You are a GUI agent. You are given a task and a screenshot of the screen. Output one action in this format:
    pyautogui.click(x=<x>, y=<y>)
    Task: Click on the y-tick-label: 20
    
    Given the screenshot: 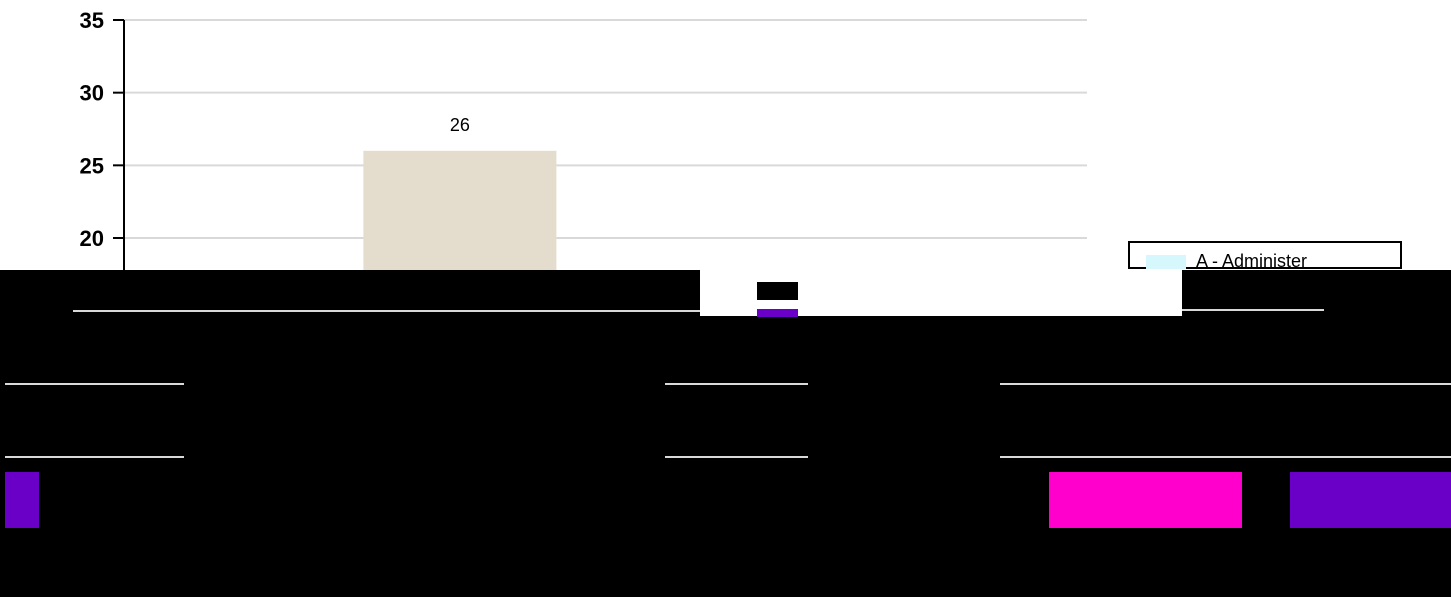 What is the action you would take?
    pyautogui.click(x=92, y=238)
    